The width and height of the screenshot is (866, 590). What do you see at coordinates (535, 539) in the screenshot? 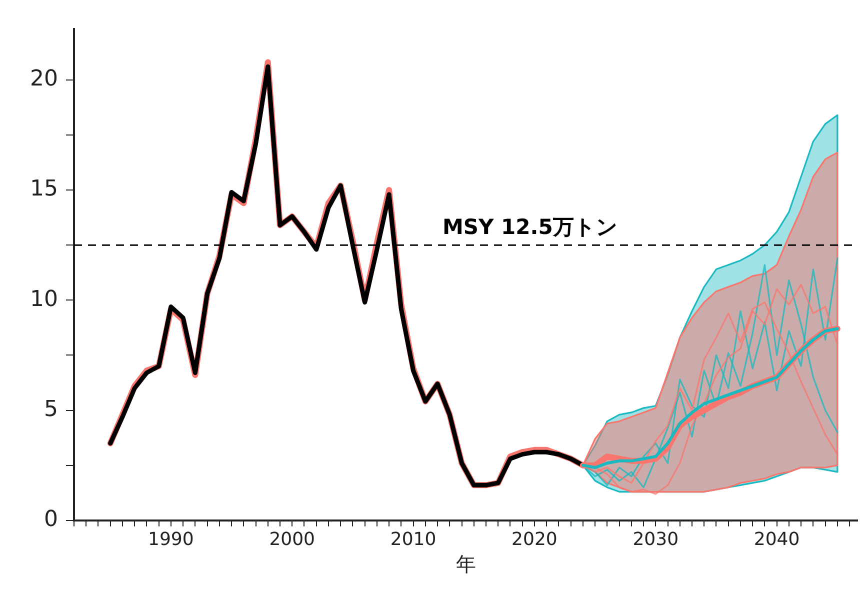
I see `x-tick-label: 2020` at bounding box center [535, 539].